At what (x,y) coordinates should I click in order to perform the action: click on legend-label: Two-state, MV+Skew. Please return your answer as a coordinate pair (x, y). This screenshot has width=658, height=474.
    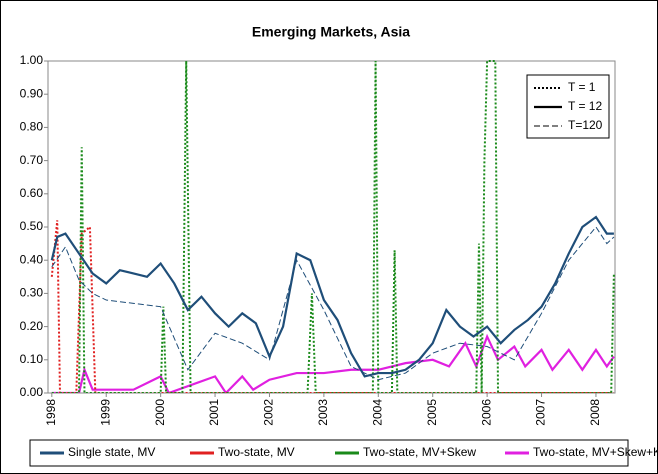
    Looking at the image, I should click on (419, 452).